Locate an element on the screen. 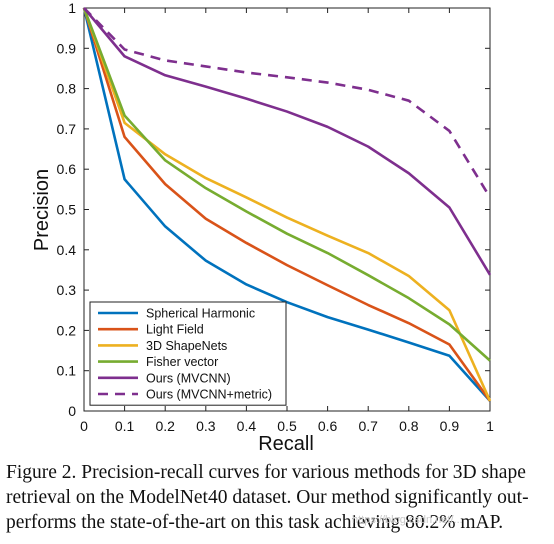 This screenshot has width=554, height=544. y-tick-label: 0.8 is located at coordinates (67, 89).